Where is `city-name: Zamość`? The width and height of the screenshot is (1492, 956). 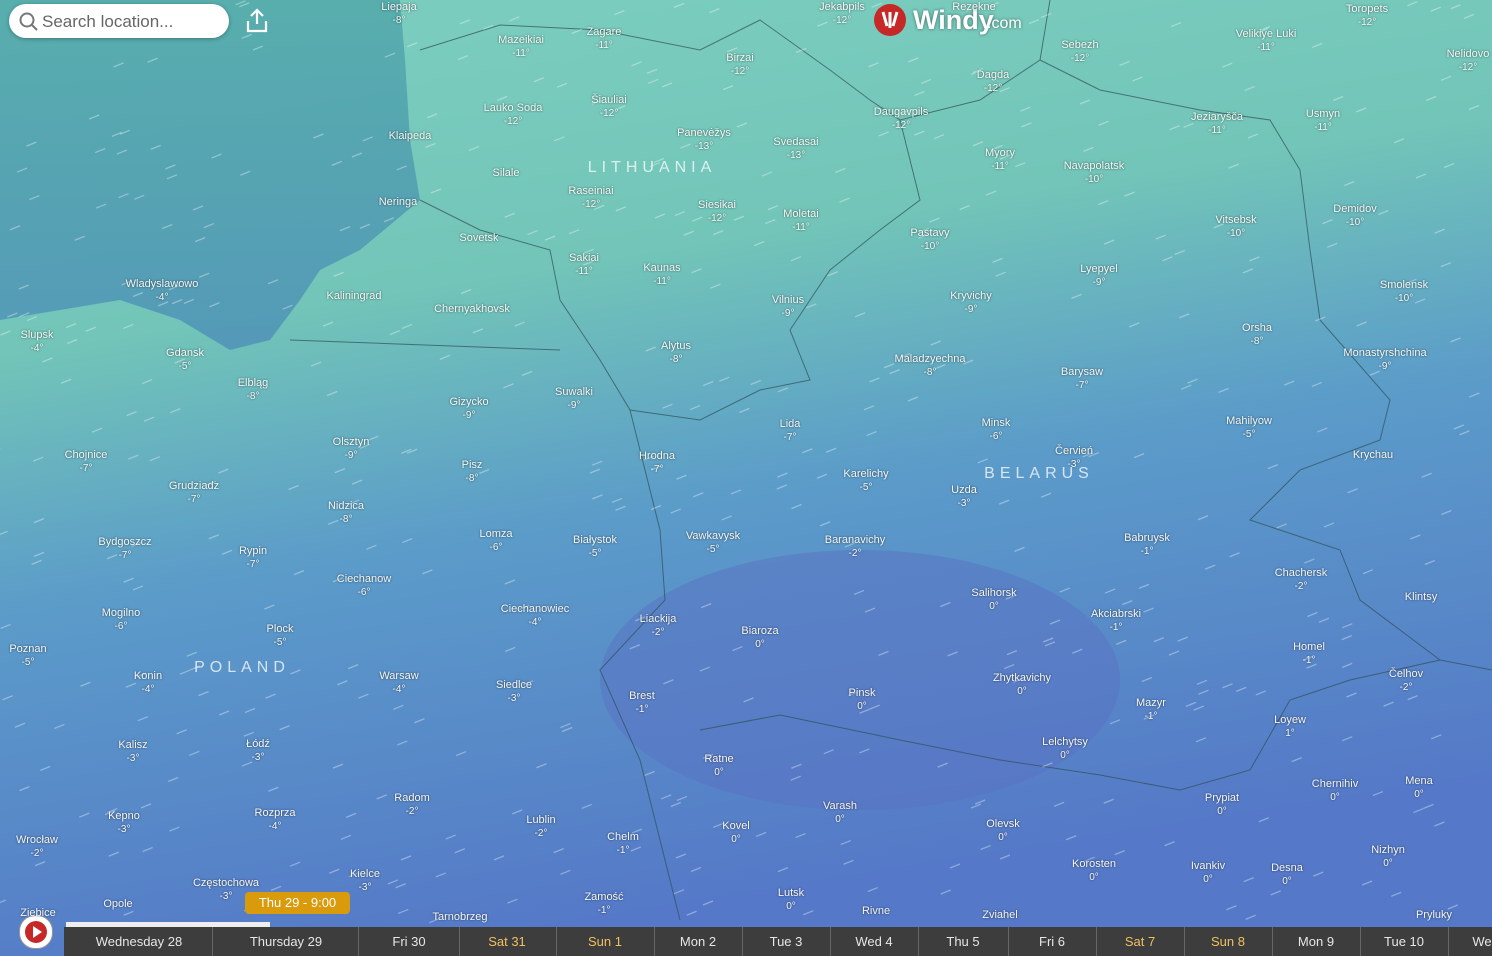 city-name: Zamość is located at coordinates (604, 897).